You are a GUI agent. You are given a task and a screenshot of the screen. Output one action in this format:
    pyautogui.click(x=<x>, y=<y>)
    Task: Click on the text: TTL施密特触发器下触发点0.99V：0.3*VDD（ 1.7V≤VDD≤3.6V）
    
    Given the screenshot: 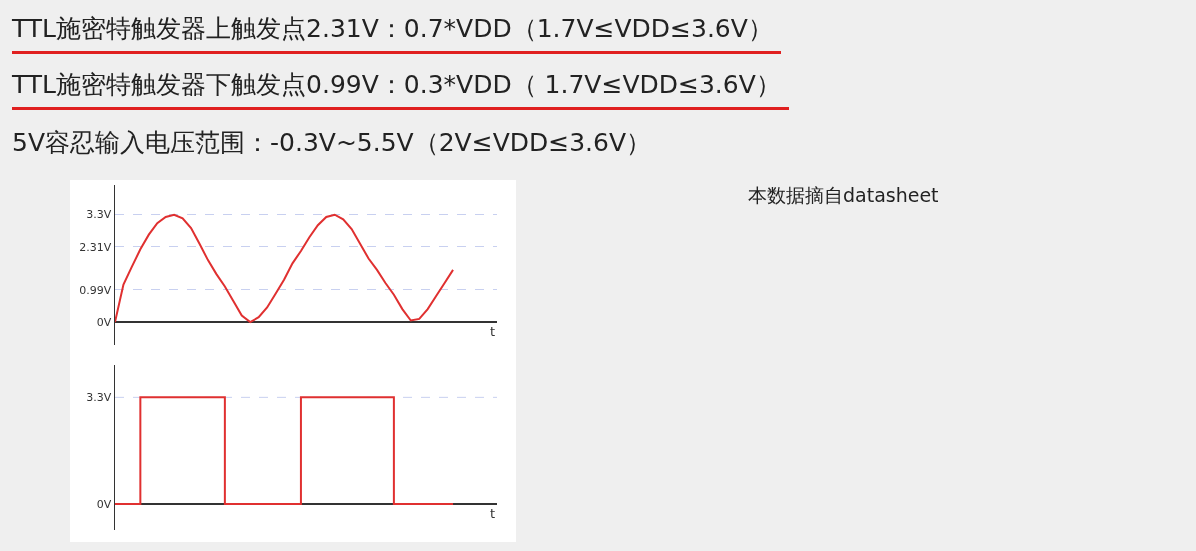 What is the action you would take?
    pyautogui.click(x=400, y=89)
    